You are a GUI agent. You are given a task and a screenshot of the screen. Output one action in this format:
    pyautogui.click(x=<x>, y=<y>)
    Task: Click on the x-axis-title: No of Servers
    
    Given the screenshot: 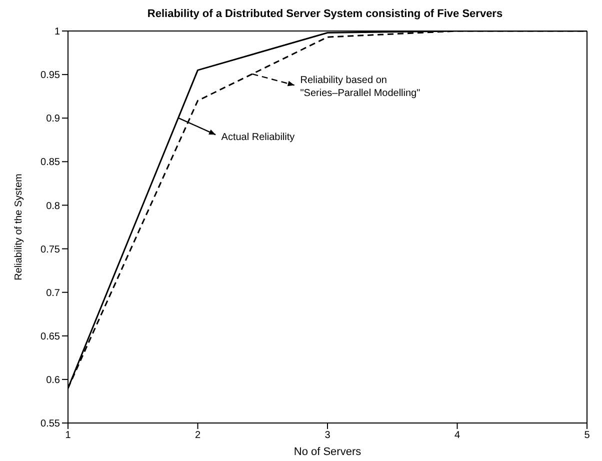 What is the action you would take?
    pyautogui.click(x=328, y=452)
    